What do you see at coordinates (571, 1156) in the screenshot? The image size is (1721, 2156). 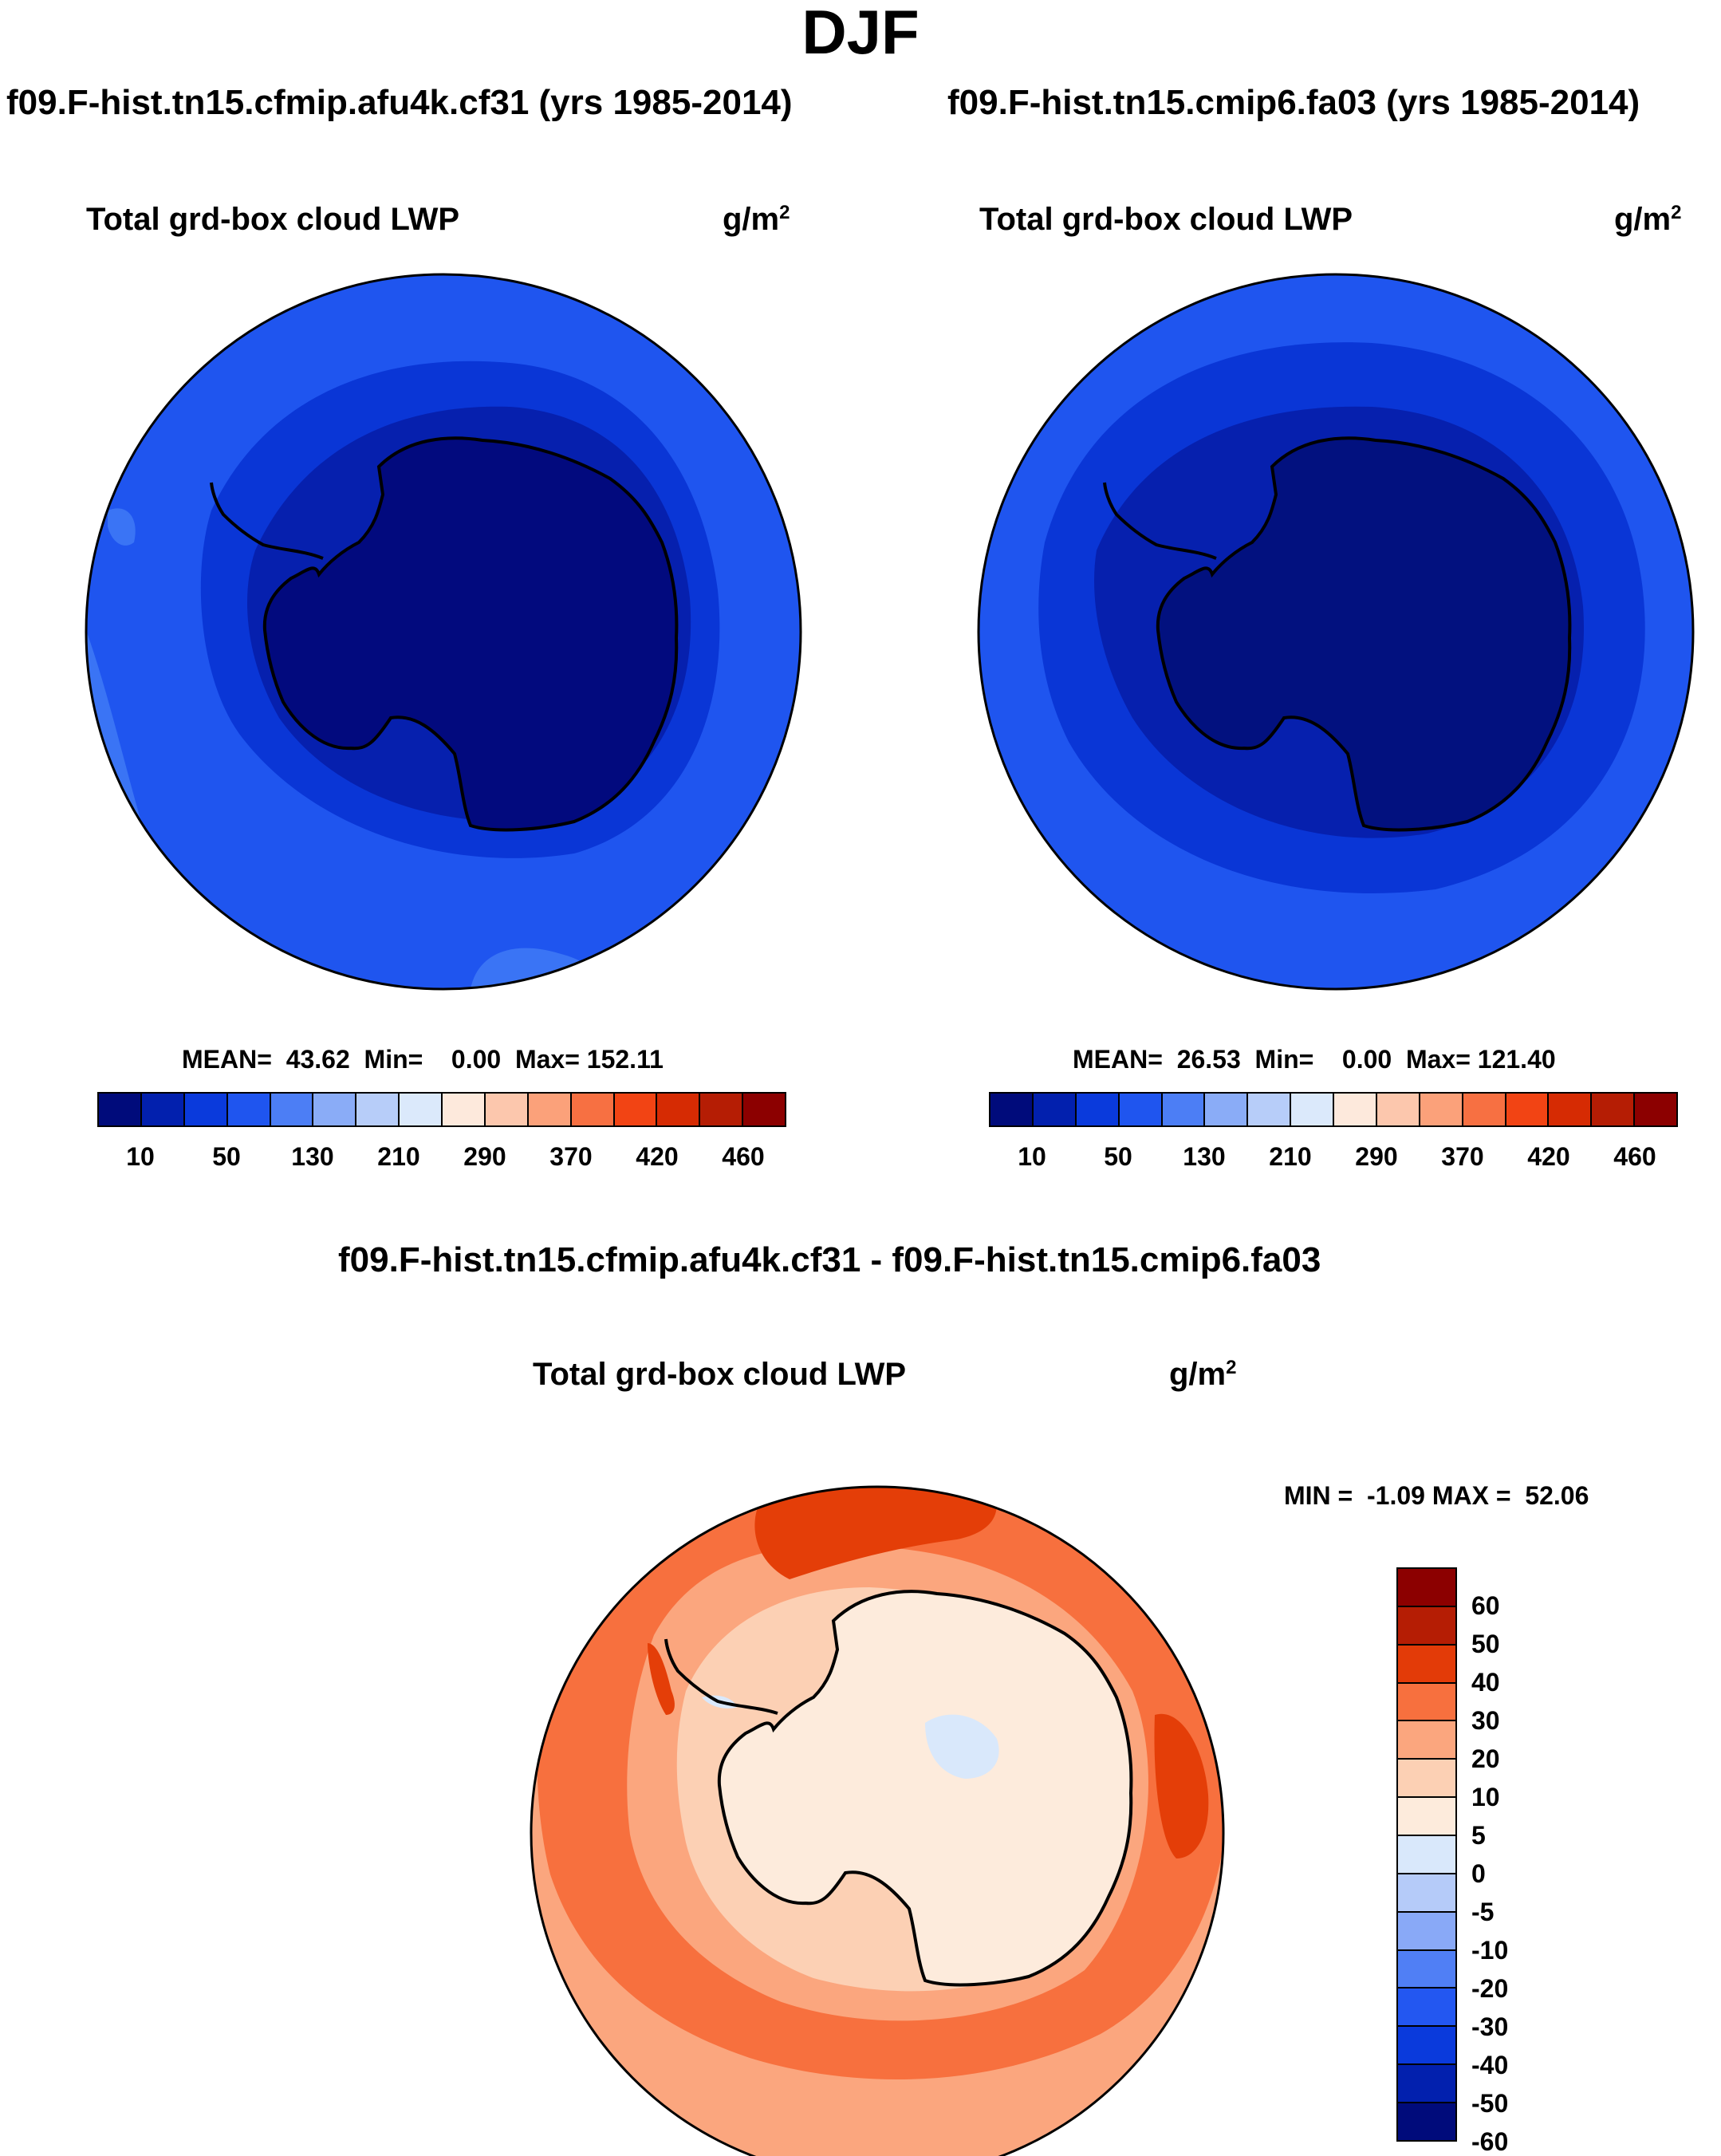 I see `panel1-colorbar-tick-label: 370` at bounding box center [571, 1156].